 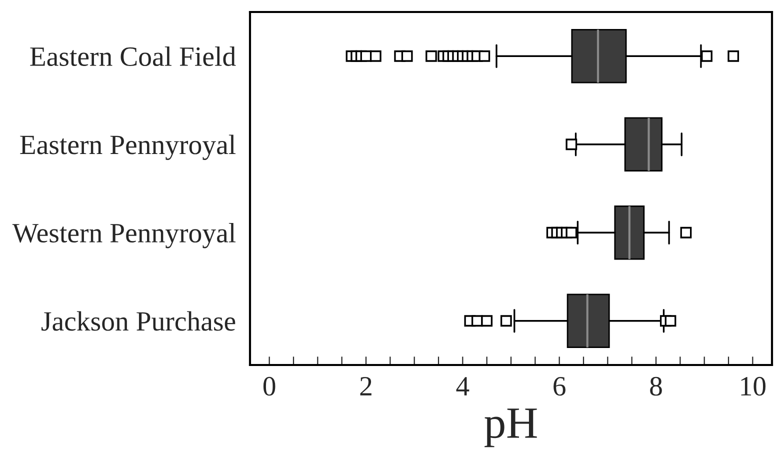 I want to click on y-tick-label: Jackson Purchase, so click(x=139, y=321).